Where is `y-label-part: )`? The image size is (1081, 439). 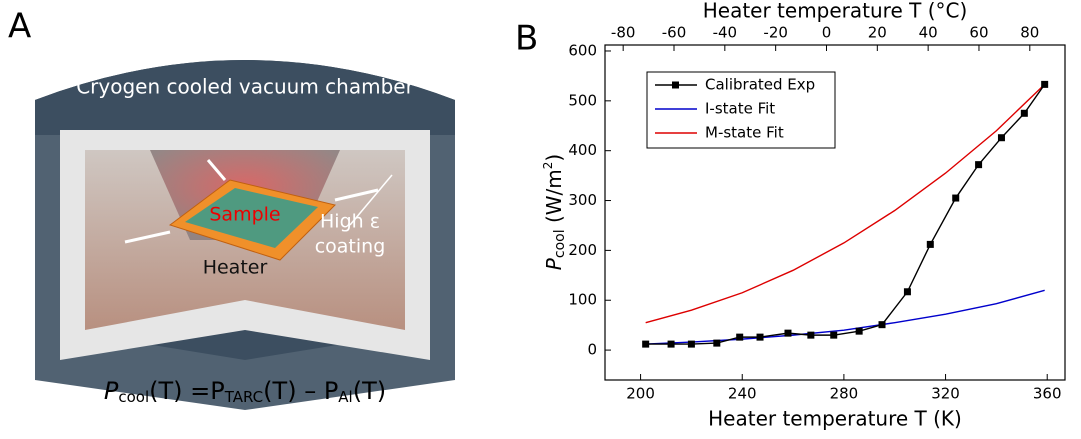 y-label-part: ) is located at coordinates (554, 158).